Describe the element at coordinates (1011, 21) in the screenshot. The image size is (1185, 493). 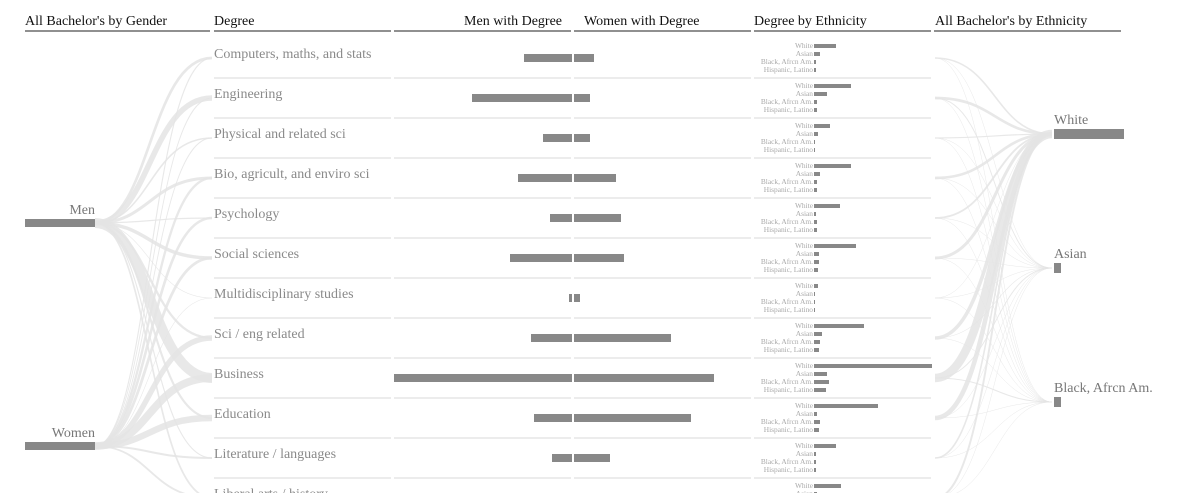
I see `header-all-ethnicity: All Bachelor's by Ethnicity` at that location.